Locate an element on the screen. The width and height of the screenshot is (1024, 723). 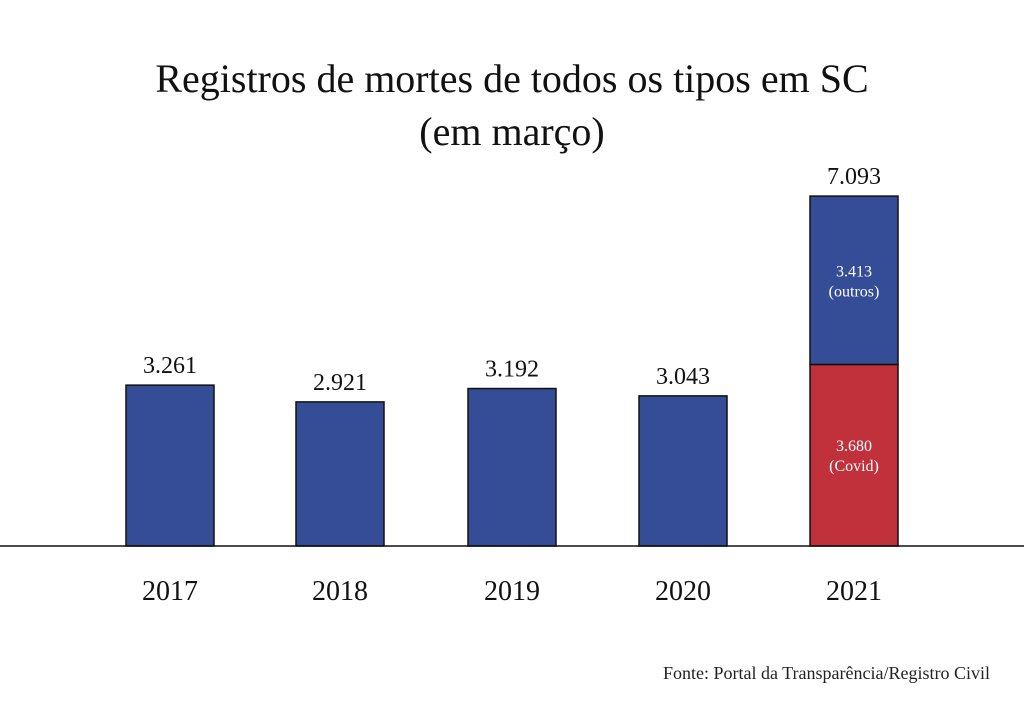
segment-name-label-covid: (Covid) is located at coordinates (854, 466).